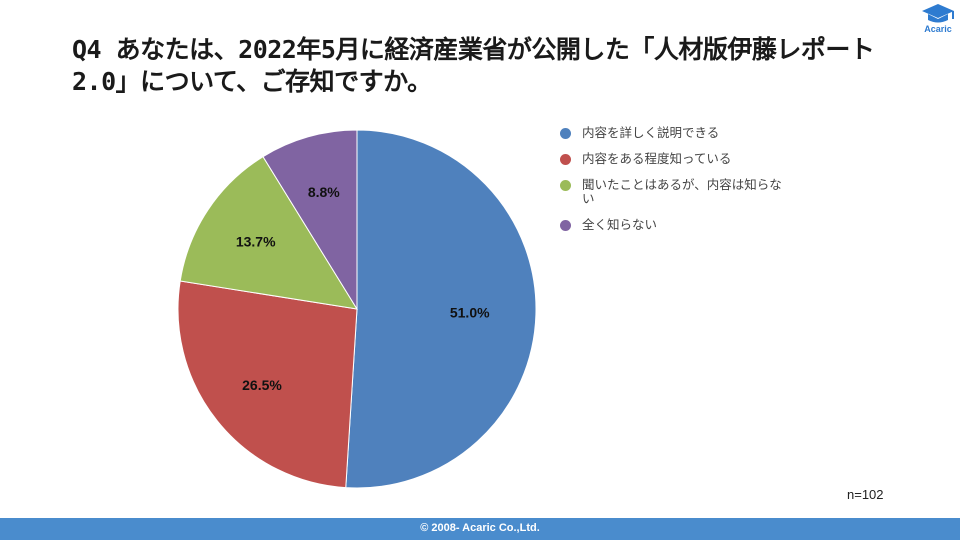  What do you see at coordinates (938, 13) in the screenshot?
I see `graduation-cap-icon` at bounding box center [938, 13].